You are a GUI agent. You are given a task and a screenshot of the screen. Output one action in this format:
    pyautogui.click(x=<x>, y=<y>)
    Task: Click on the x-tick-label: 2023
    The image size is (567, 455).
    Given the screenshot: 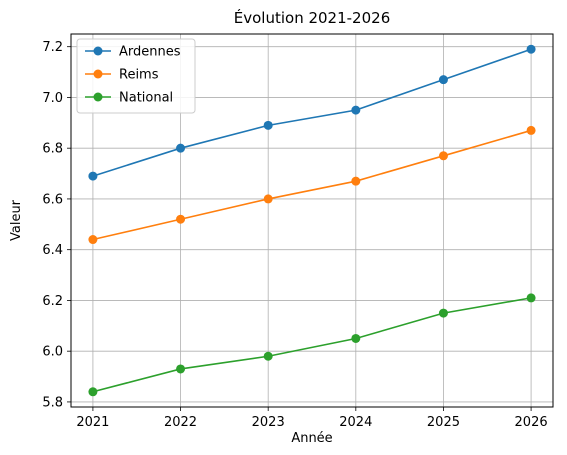 What is the action you would take?
    pyautogui.click(x=268, y=422)
    